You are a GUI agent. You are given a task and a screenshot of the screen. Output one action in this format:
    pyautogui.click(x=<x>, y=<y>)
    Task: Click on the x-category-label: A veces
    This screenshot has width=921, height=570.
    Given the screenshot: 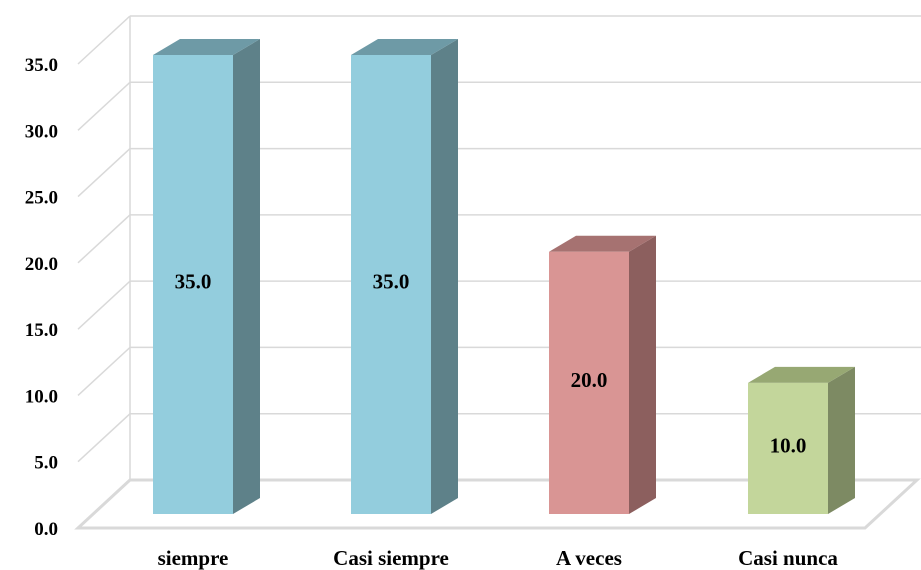 What is the action you would take?
    pyautogui.click(x=589, y=558)
    